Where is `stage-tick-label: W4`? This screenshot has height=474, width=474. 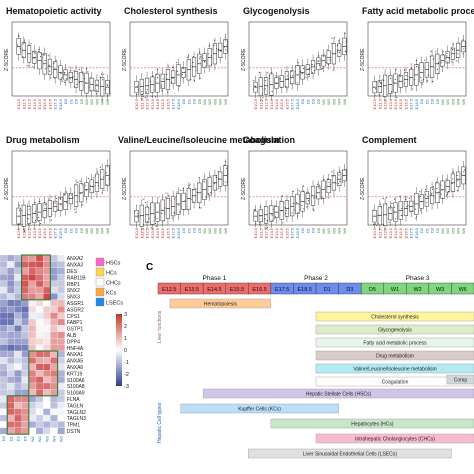
stage-tick-label: W4 is located at coordinates (339, 230).